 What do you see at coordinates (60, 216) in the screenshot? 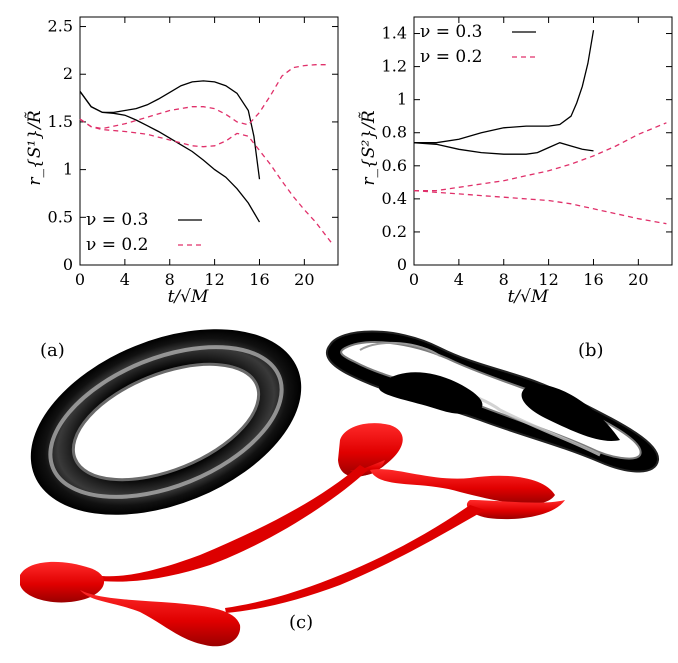
I see `y-tick-label: 0.5` at bounding box center [60, 216].